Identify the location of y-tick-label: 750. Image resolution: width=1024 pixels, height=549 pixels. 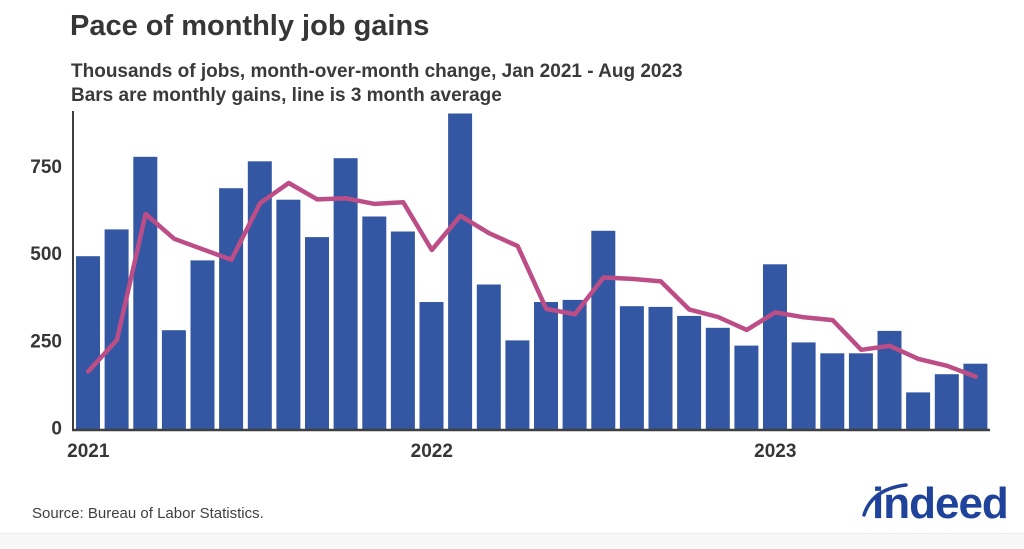
(46, 167).